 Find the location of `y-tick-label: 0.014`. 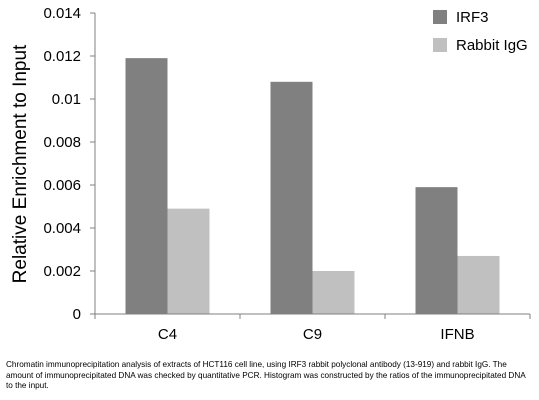

y-tick-label: 0.014 is located at coordinates (62, 13).